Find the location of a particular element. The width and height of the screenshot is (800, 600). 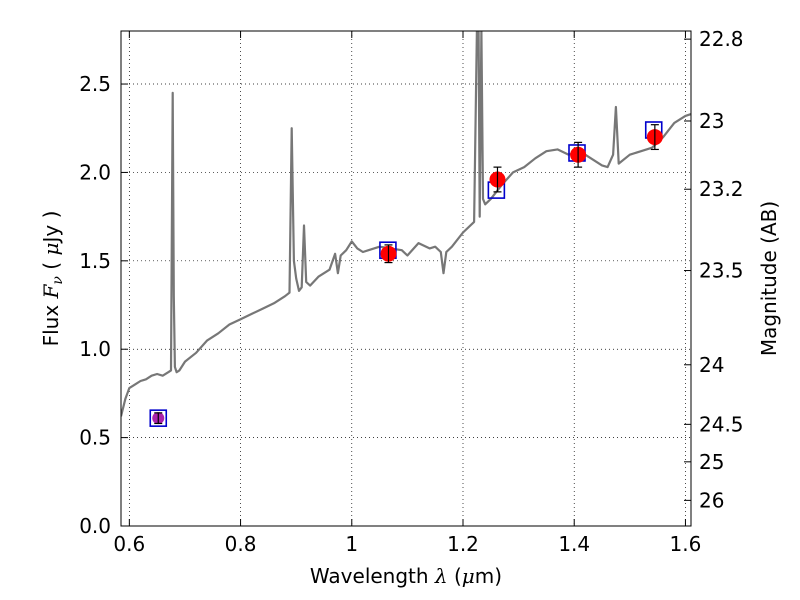

y2-tick-label: 23.5 is located at coordinates (721, 271).